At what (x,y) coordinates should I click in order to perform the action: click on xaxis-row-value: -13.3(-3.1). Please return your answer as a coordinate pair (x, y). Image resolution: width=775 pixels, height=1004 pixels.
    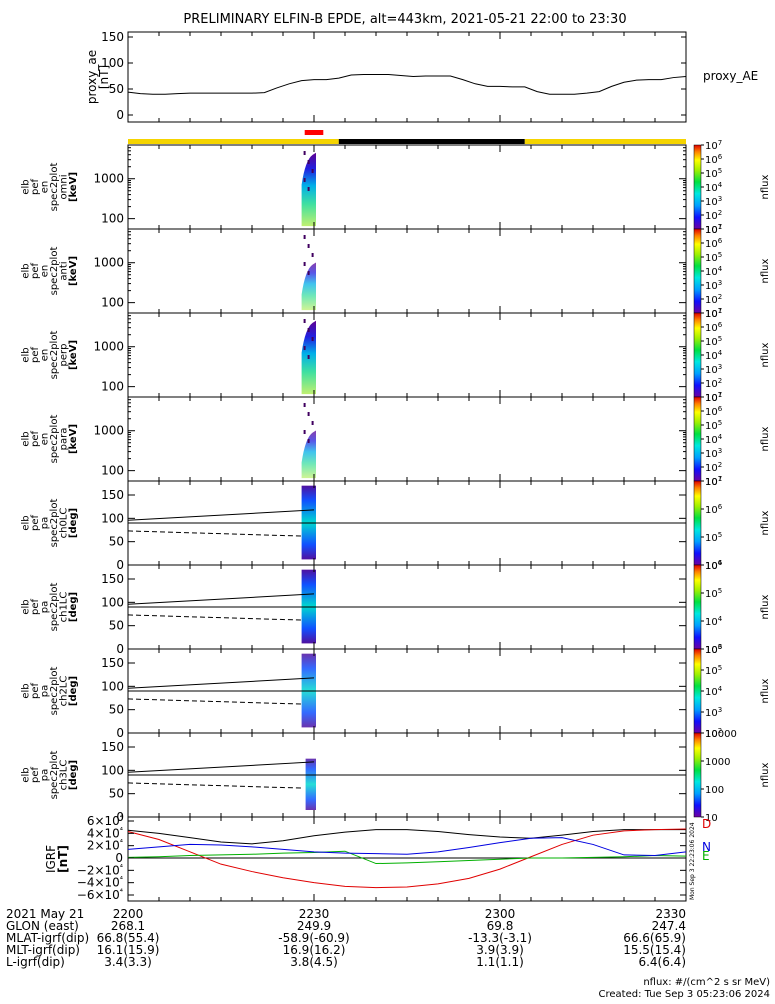
    Looking at the image, I should click on (500, 938).